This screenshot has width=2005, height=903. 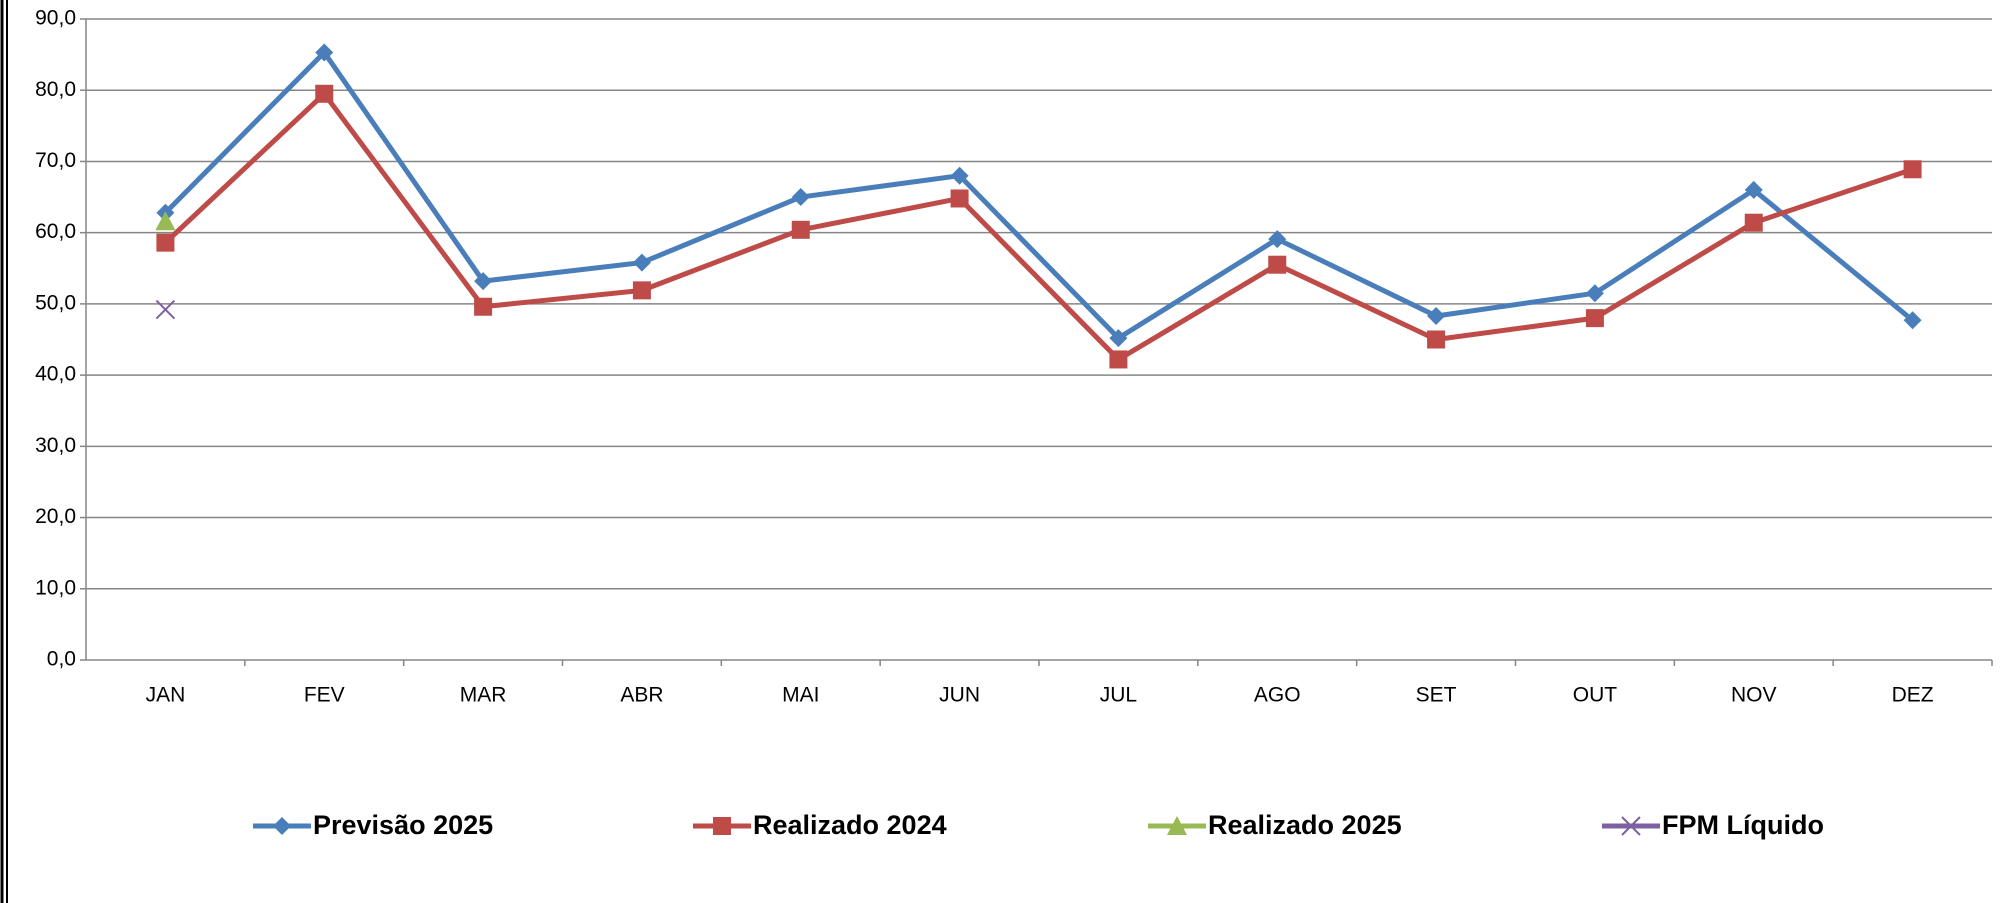 I want to click on x-tick-label: MAR, so click(x=483, y=695).